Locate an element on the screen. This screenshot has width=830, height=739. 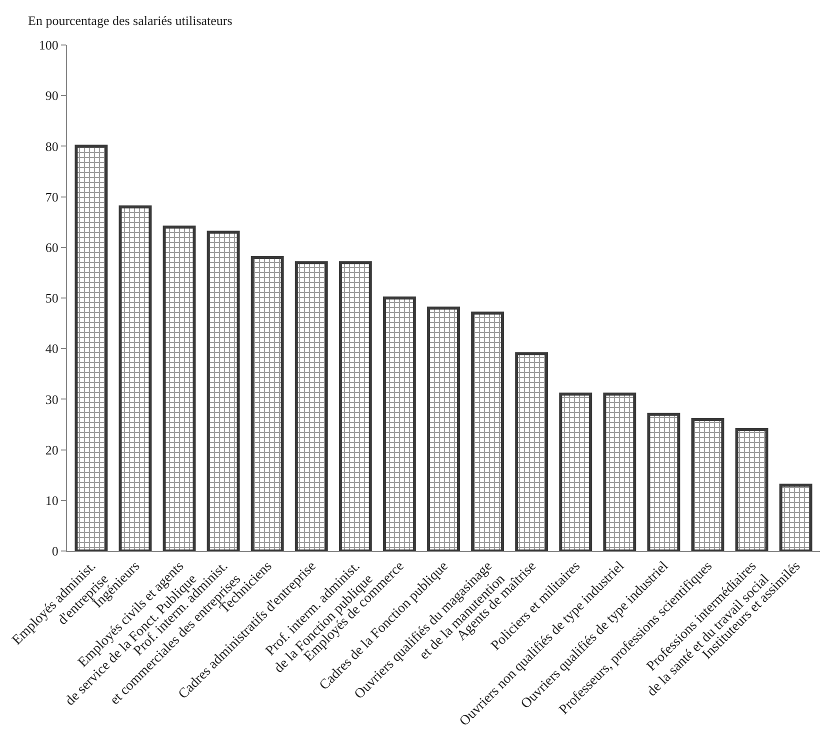
y-tick-label: 80 is located at coordinates (51, 146).